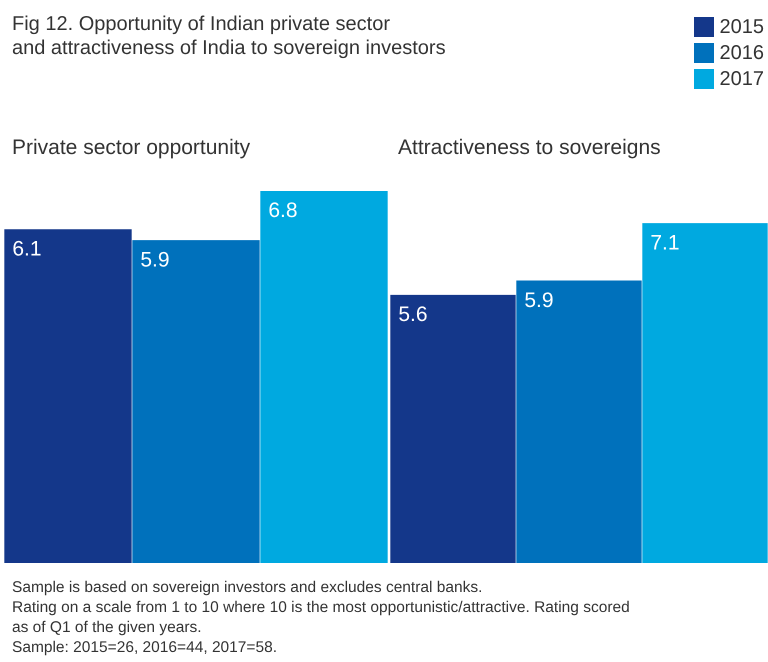 This screenshot has width=768, height=662. Describe the element at coordinates (283, 210) in the screenshot. I see `data-label: 6.8` at that location.